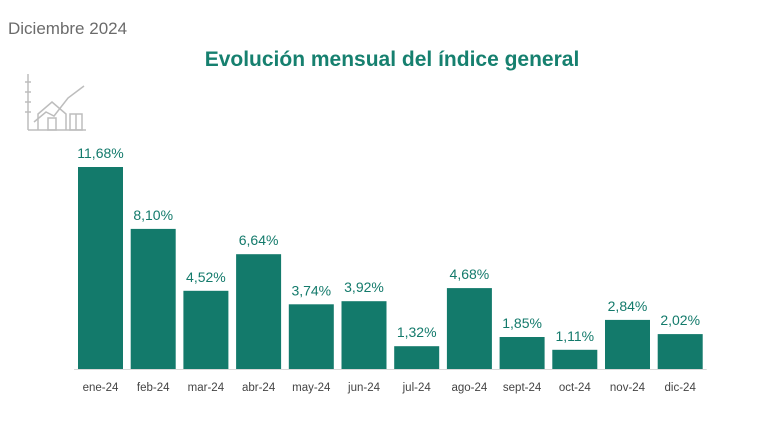 The height and width of the screenshot is (437, 768). I want to click on date-label: Diciembre 2024, so click(68, 28).